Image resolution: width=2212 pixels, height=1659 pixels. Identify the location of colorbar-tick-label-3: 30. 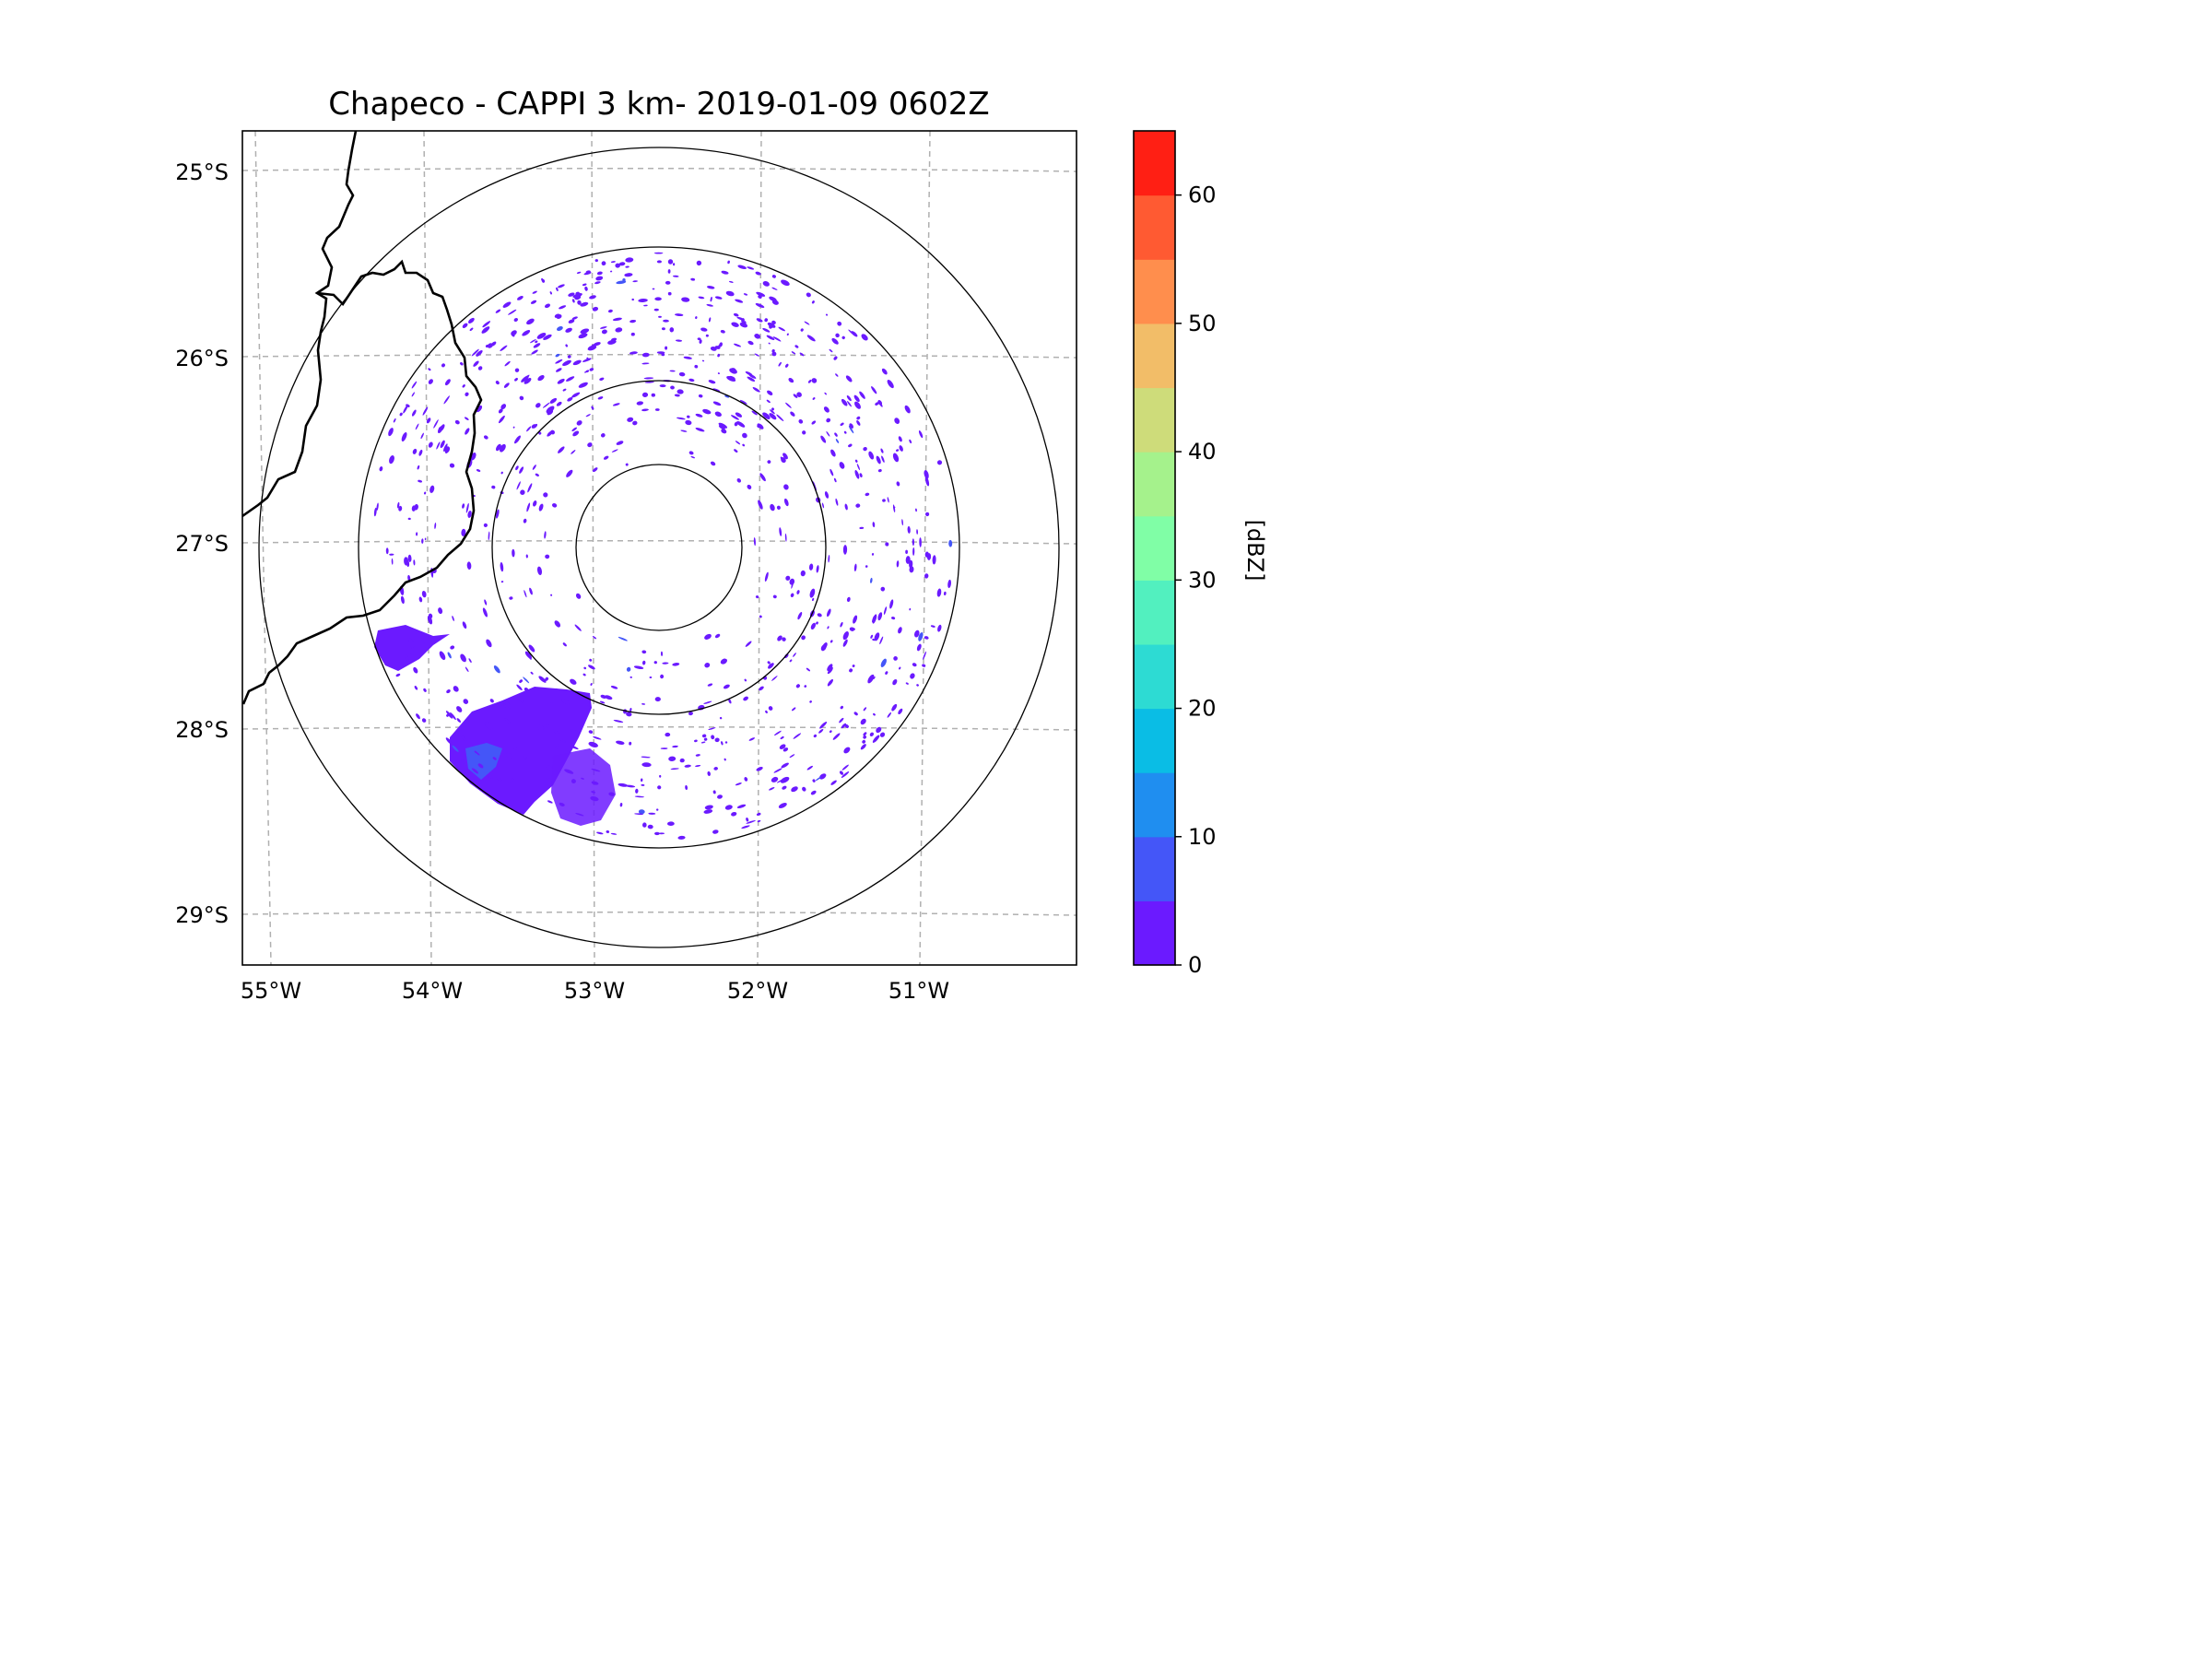
(1202, 580).